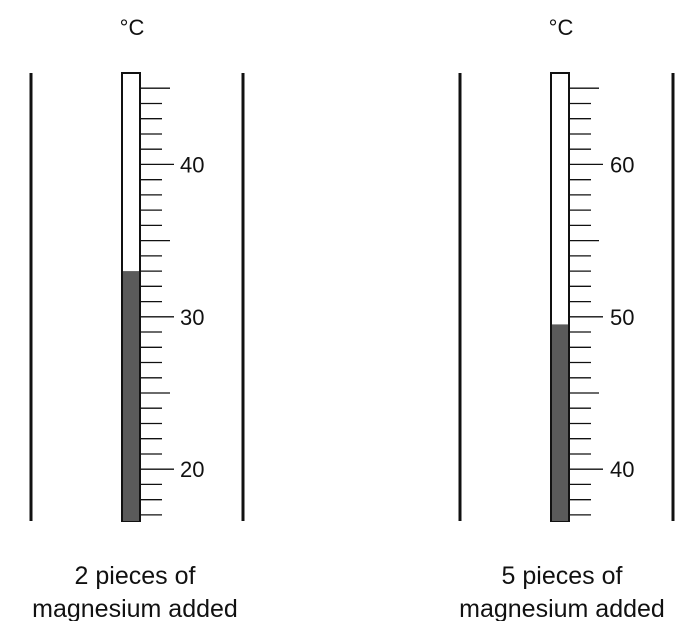 This screenshot has width=684, height=621. What do you see at coordinates (132, 27) in the screenshot?
I see `unit-label-1: °C` at bounding box center [132, 27].